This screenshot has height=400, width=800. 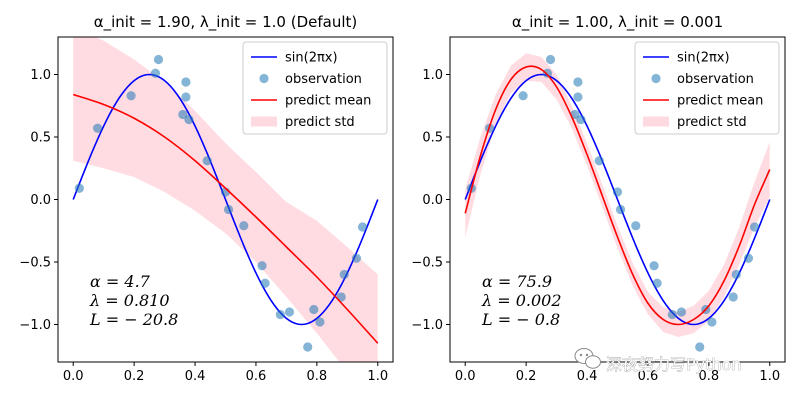 I want to click on chart-title: α_init = 1.00, λ_init = 0.001, so click(x=617, y=22).